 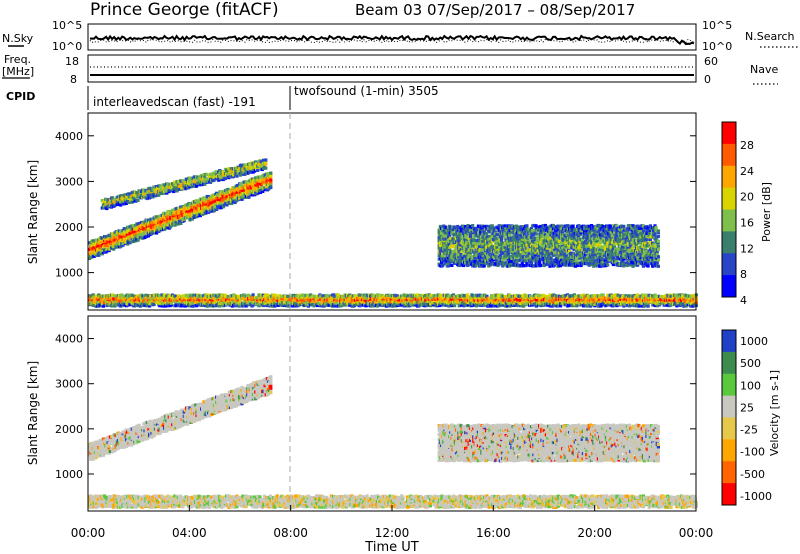 I want to click on nsky-trace, so click(x=392, y=40).